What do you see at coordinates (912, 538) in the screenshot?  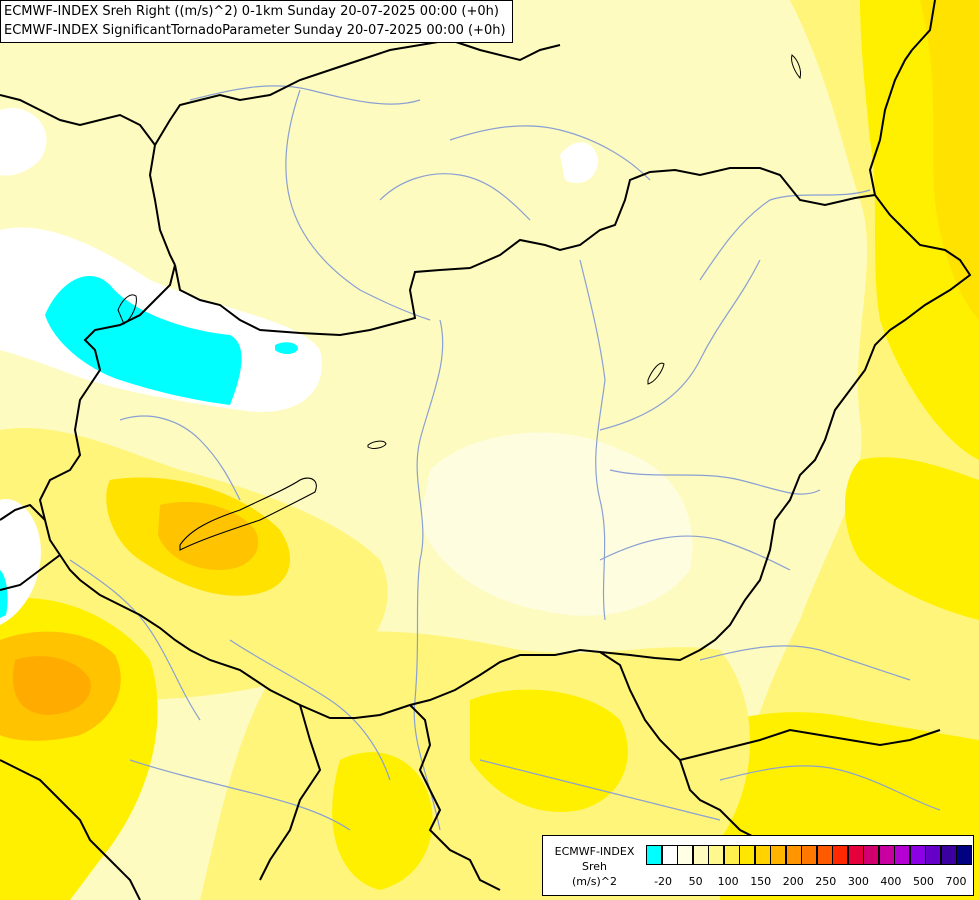 I see `field-yellow-se-blob` at bounding box center [912, 538].